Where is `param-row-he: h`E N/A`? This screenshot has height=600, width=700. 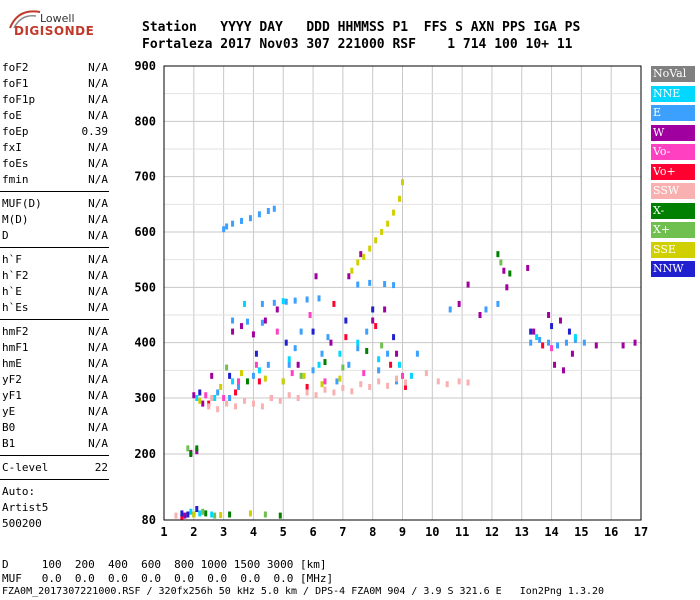 param-row-he: h`E N/A is located at coordinates (55, 292).